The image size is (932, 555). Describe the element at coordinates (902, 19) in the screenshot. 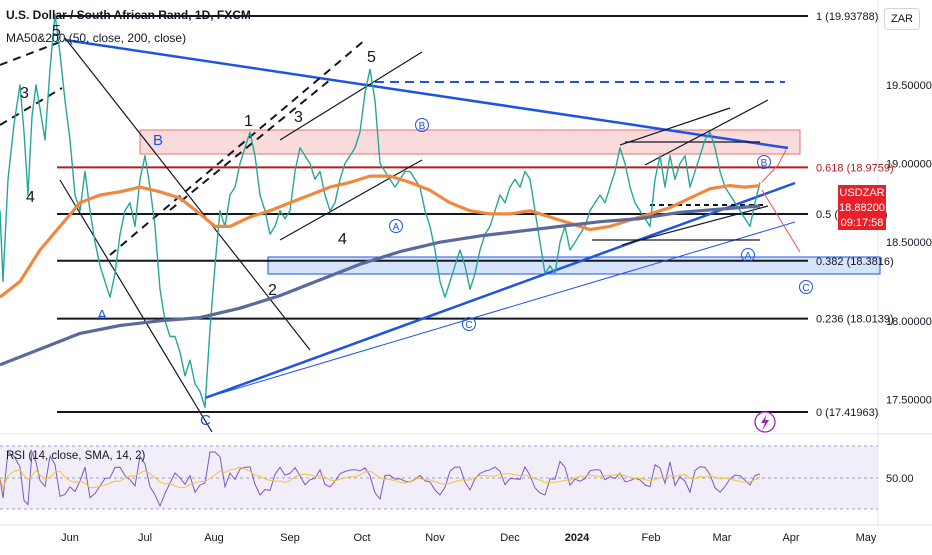

I see `currency-button: ZAR` at that location.